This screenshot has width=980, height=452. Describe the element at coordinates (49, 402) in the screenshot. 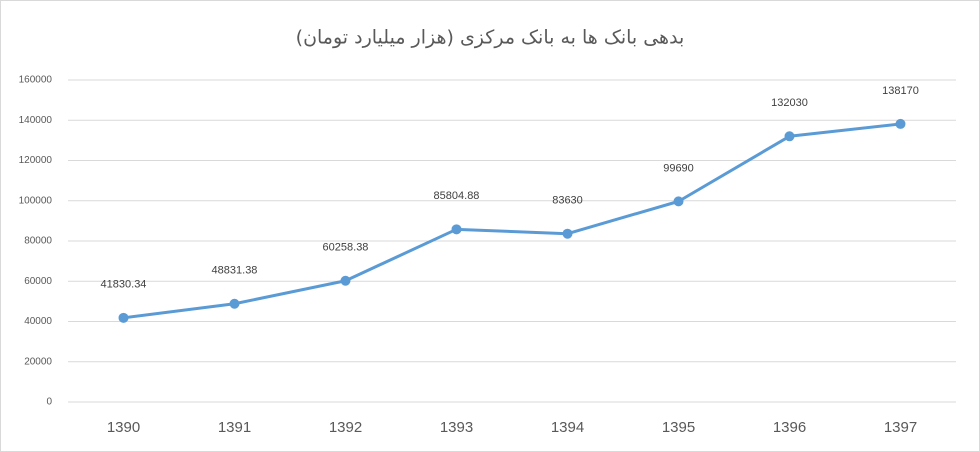

I see `y-tick-label: 0` at that location.